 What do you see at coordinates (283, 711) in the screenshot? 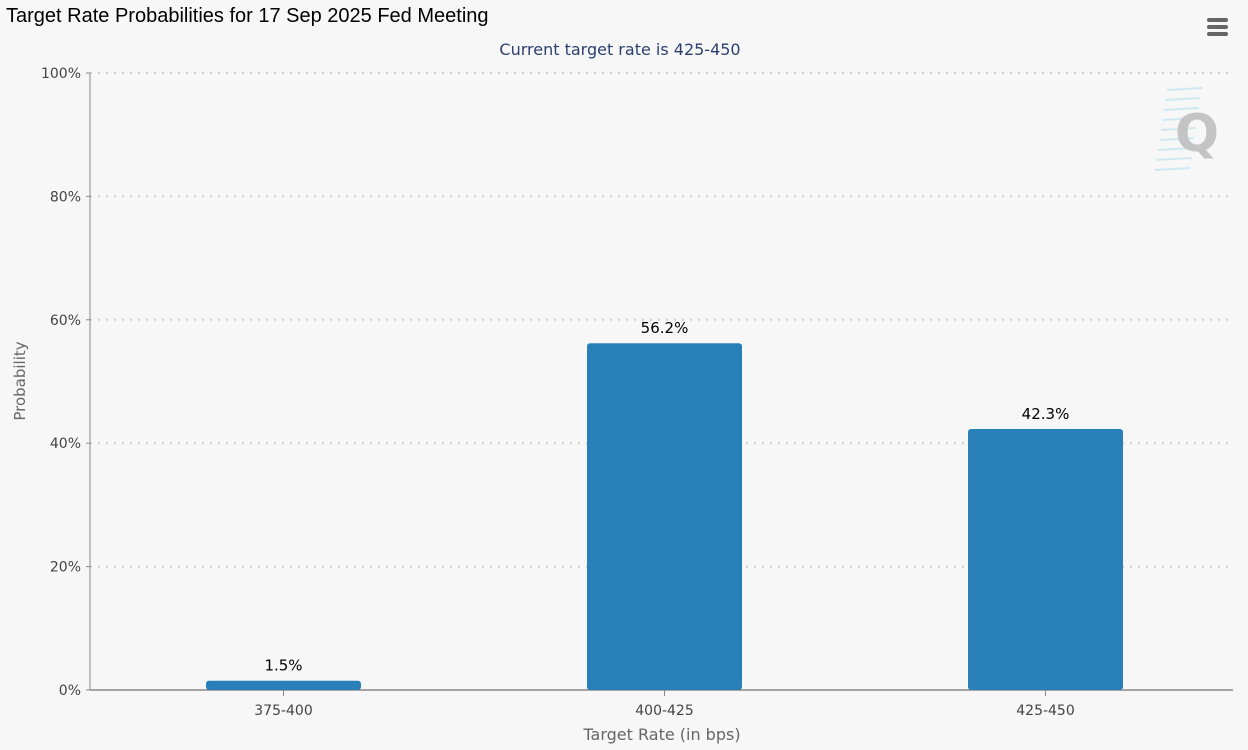
I see `x-tick-label: 375-400` at bounding box center [283, 711].